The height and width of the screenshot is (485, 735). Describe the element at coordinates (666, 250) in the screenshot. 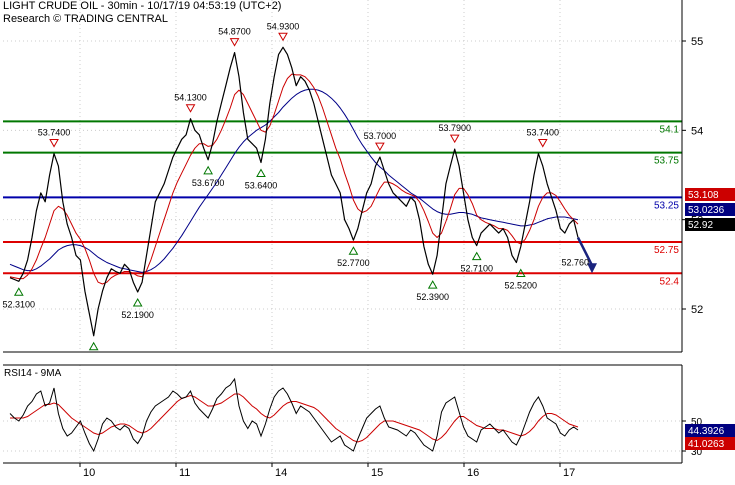

I see `level-label-3: 52.75` at that location.